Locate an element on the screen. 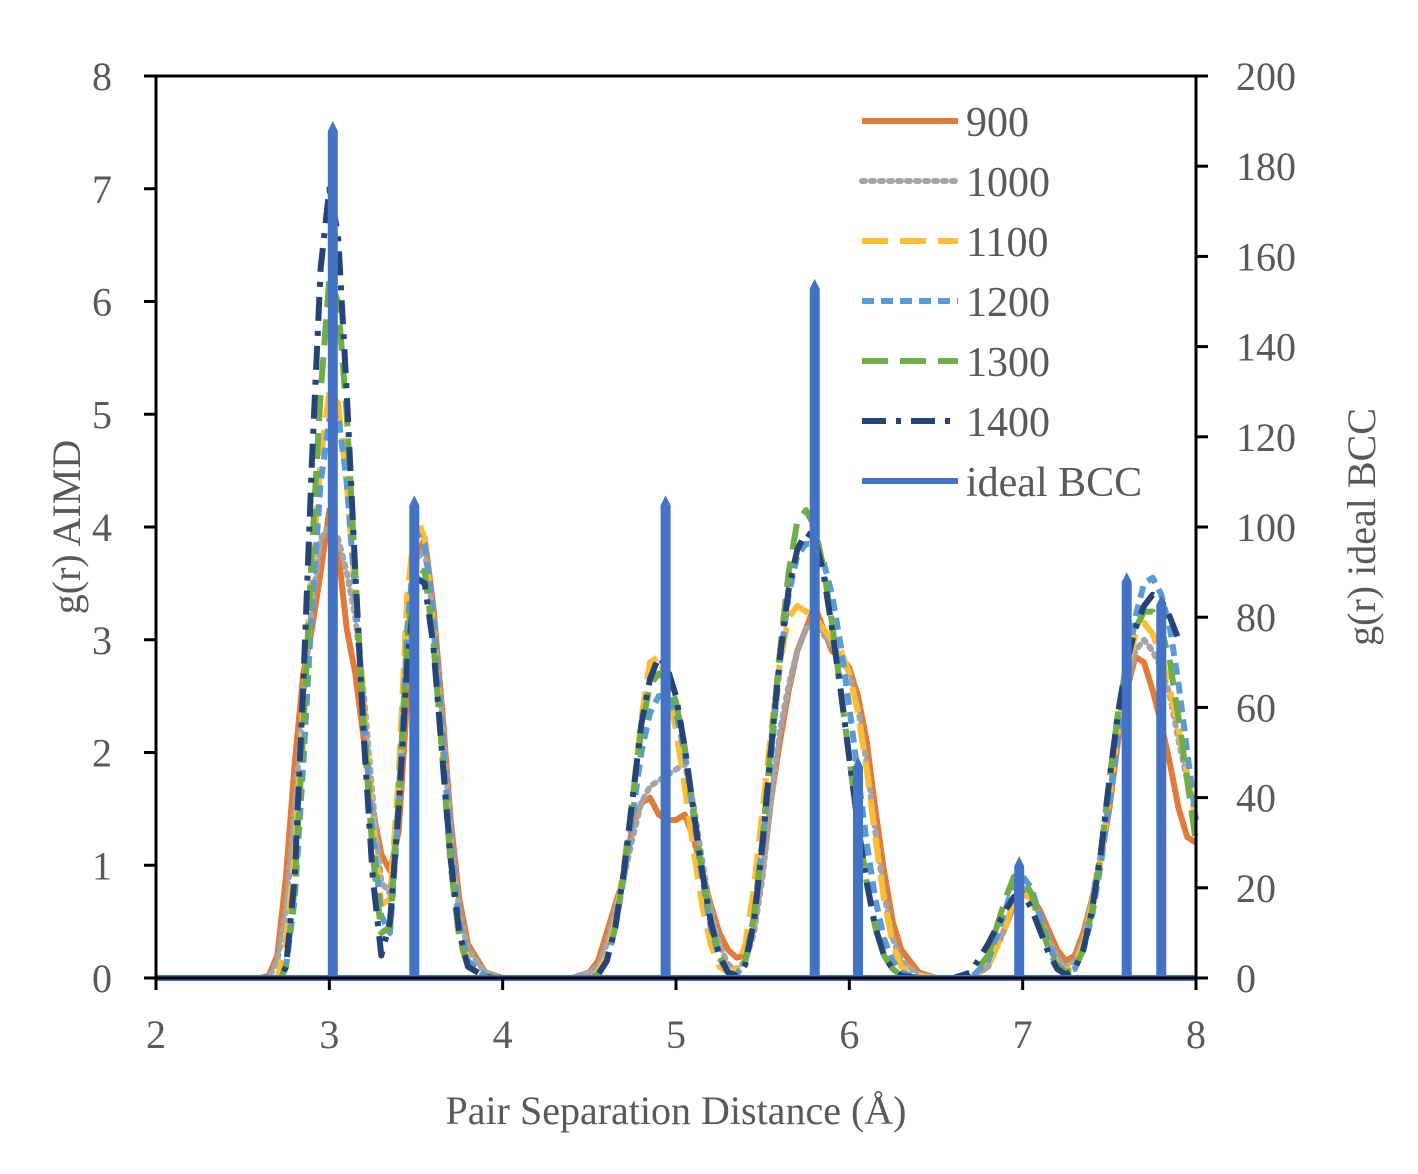  legend-label-1300: 1300 is located at coordinates (1008, 363).